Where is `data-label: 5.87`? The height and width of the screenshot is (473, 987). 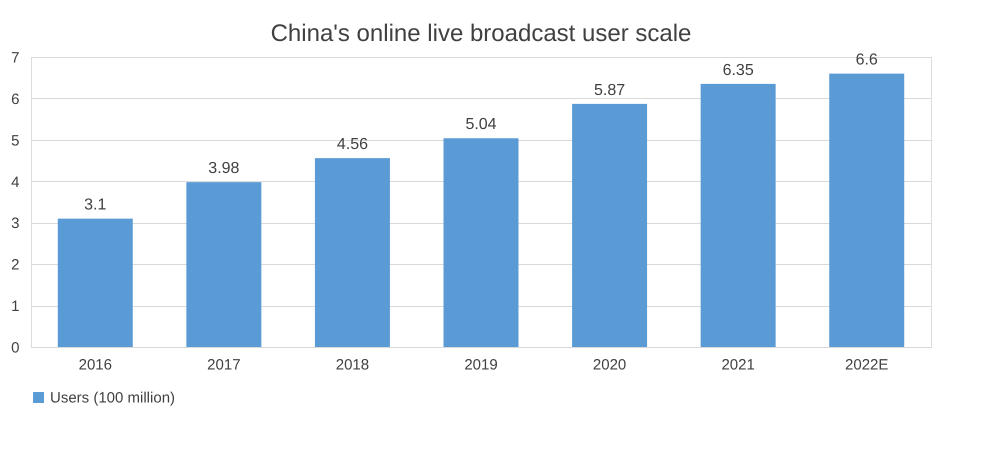
data-label: 5.87 is located at coordinates (610, 90).